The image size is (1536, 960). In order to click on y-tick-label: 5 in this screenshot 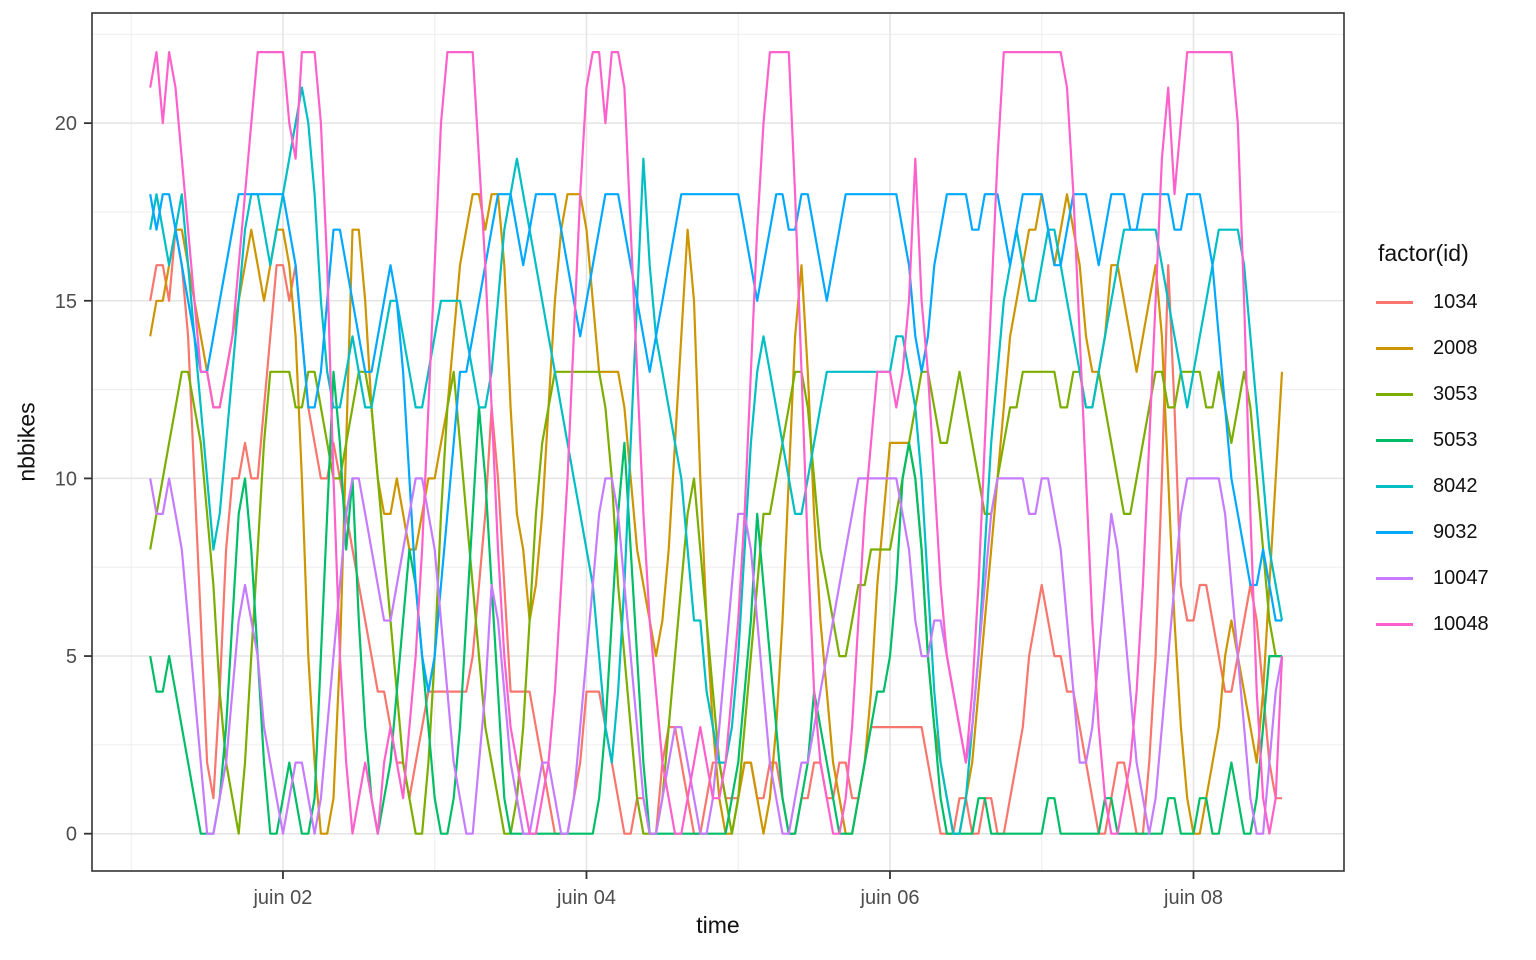, I will do `click(71, 657)`.